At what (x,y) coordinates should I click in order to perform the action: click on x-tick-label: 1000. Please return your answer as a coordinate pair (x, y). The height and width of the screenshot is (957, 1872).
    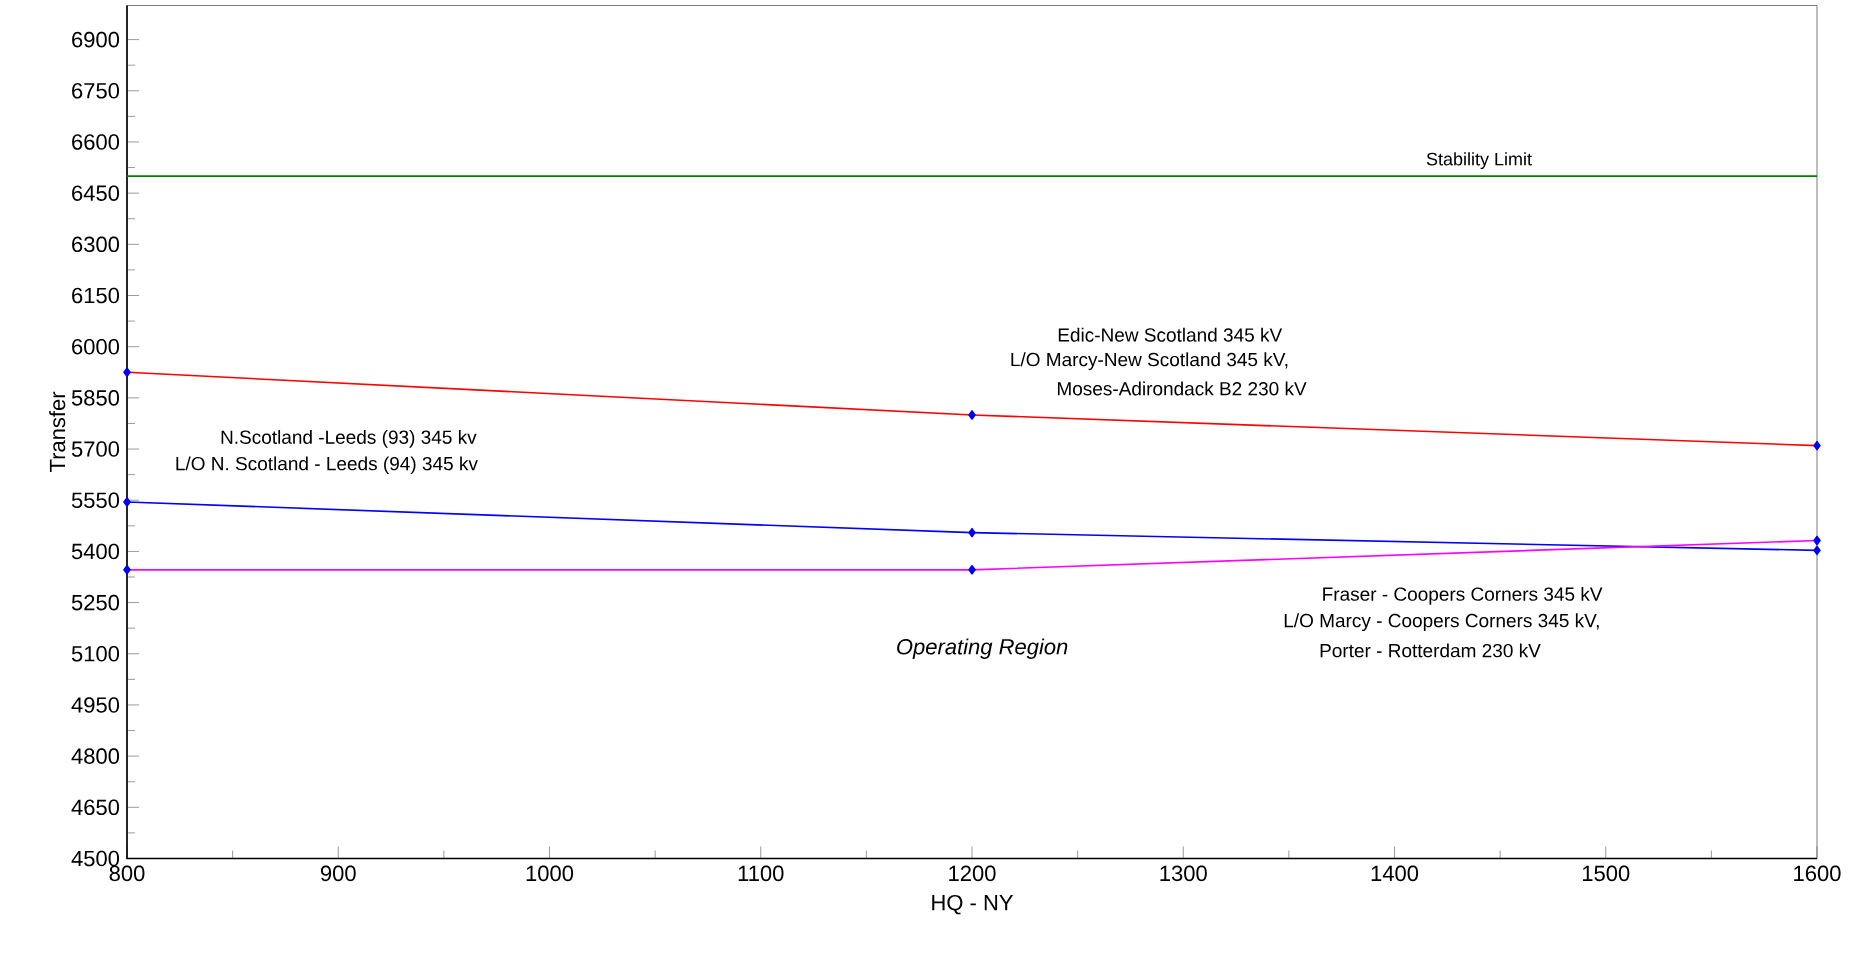
    Looking at the image, I should click on (550, 873).